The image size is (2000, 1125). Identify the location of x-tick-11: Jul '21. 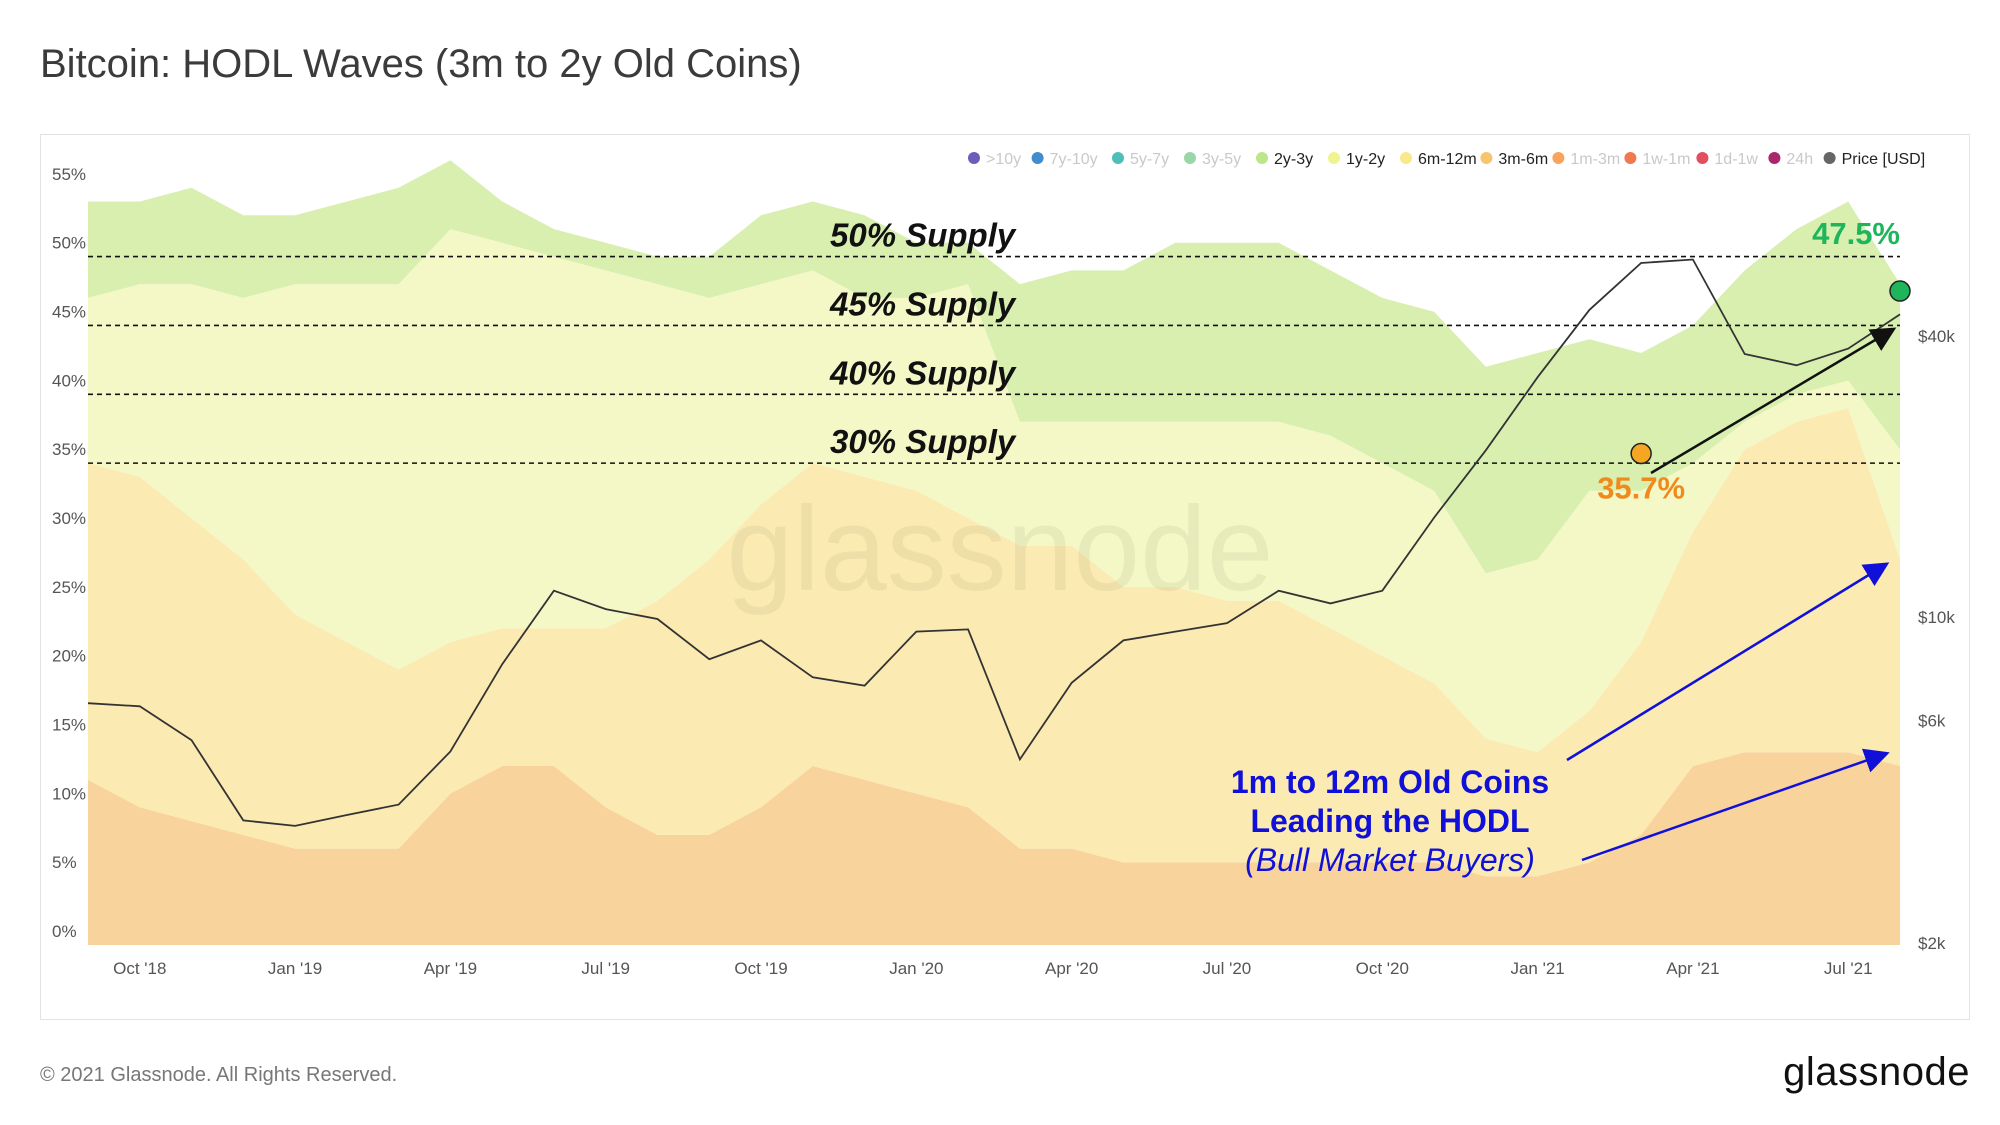
(1848, 968).